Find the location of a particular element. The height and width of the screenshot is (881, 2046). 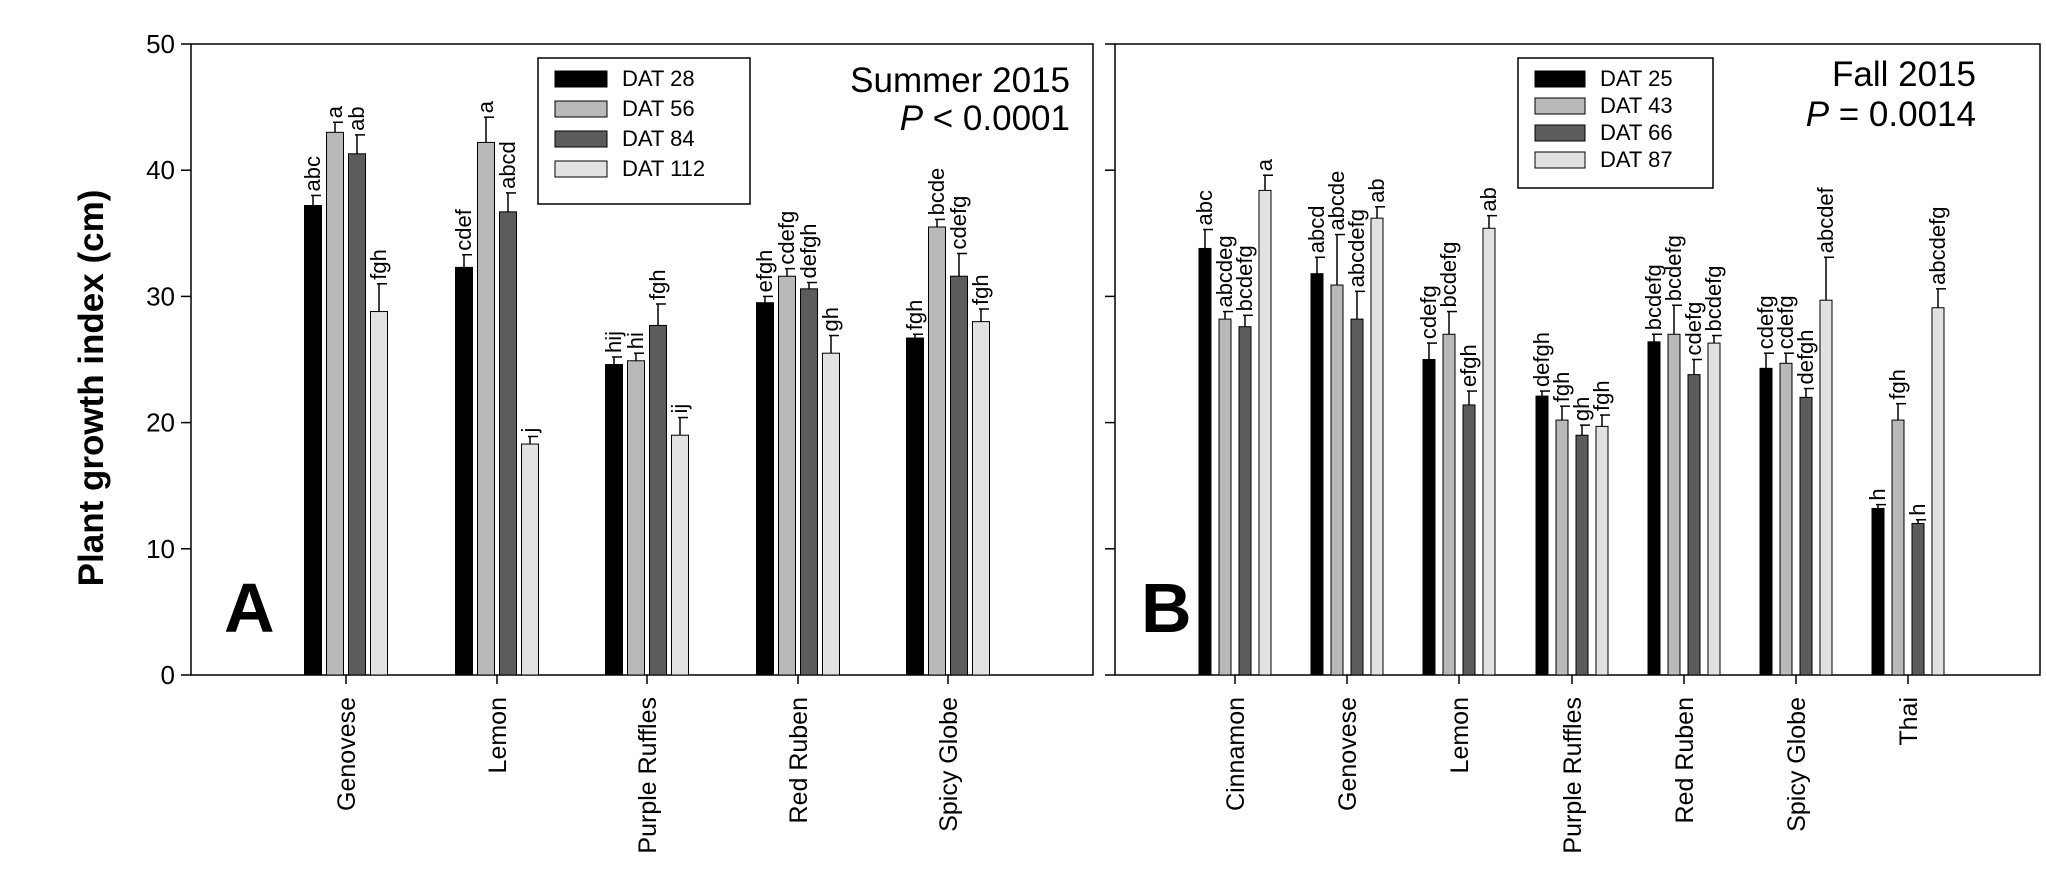

legend-label: DAT 43 is located at coordinates (1636, 105).